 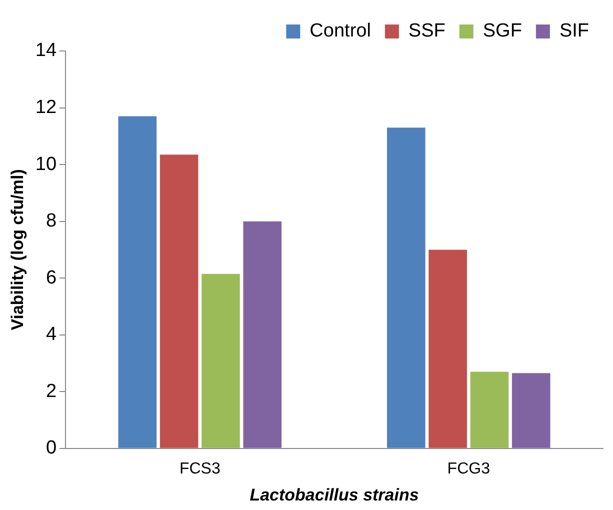 What do you see at coordinates (46, 164) in the screenshot?
I see `y-tick-label: 10` at bounding box center [46, 164].